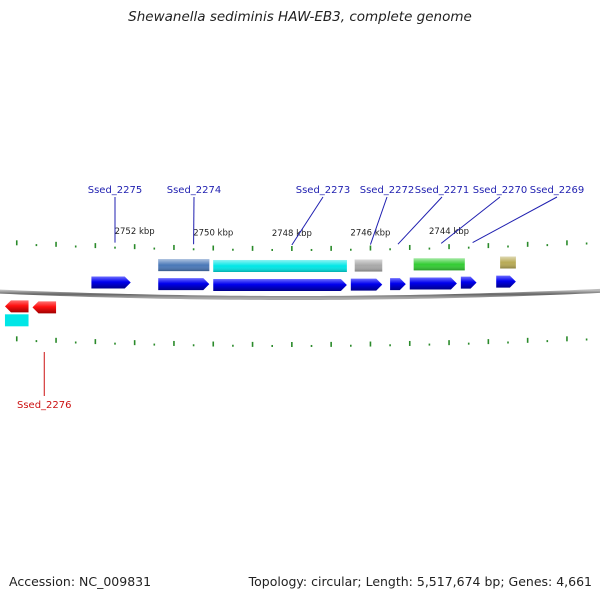 Image resolution: width=600 pixels, height=600 pixels. I want to click on gene-label: Ssed_2275, so click(115, 190).